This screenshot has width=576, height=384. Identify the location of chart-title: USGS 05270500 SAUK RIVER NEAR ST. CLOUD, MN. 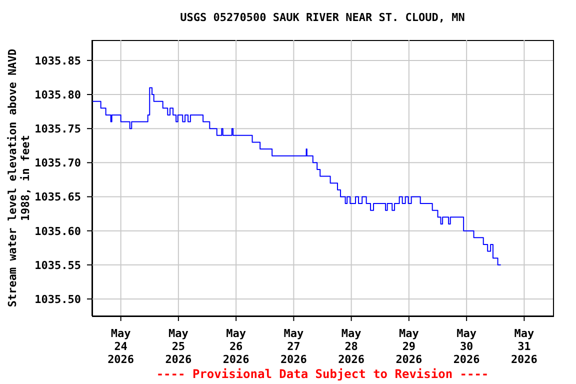
(322, 17).